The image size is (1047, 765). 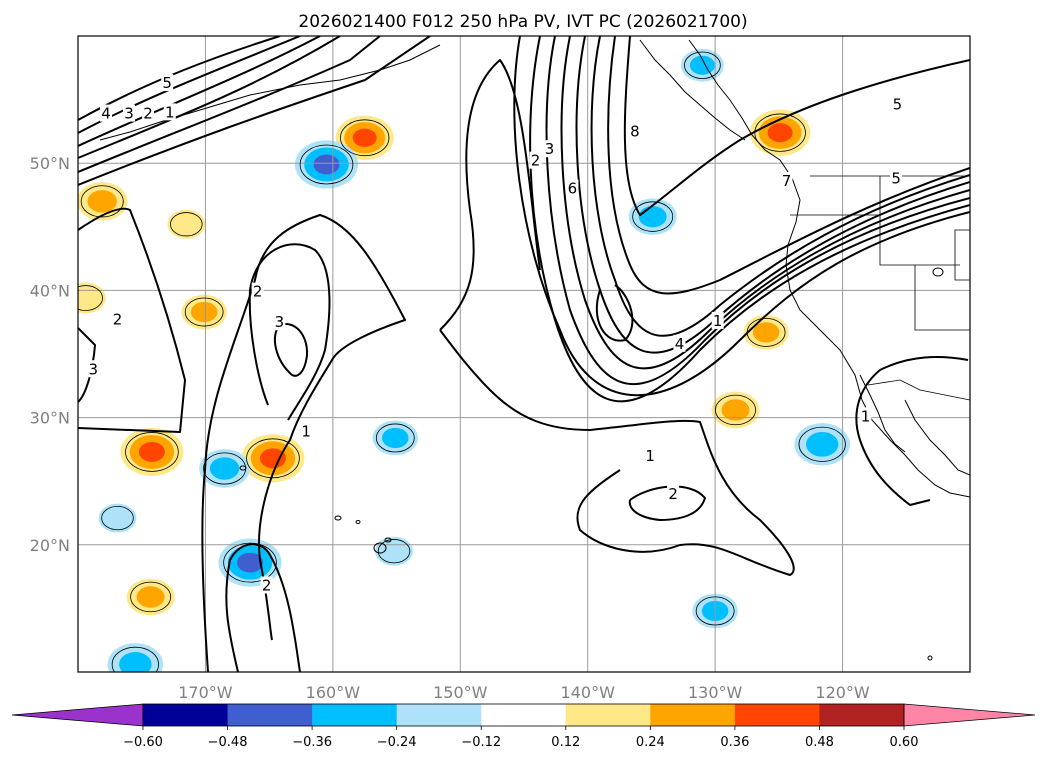 I want to click on colorbar-tick-label: −0.12, so click(x=481, y=742).